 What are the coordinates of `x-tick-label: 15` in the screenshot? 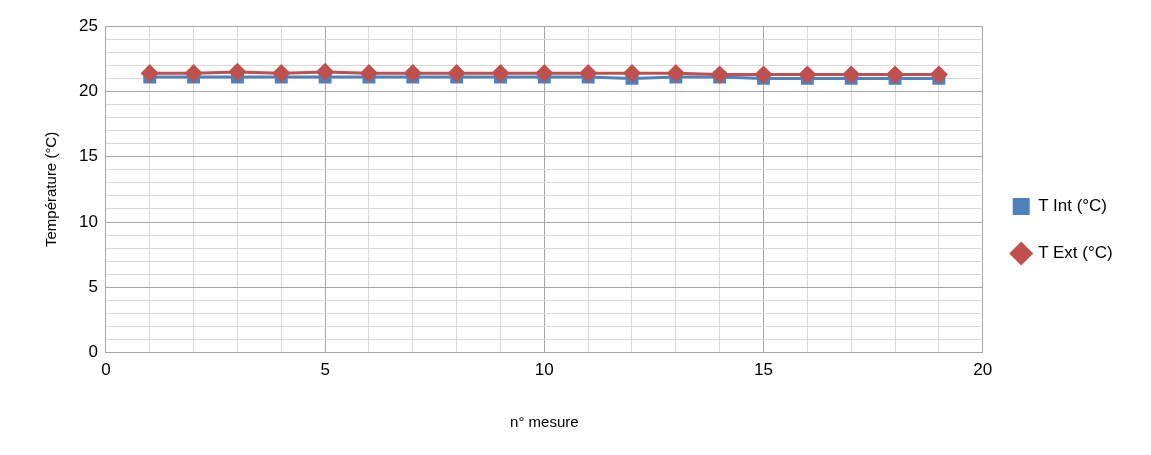 It's located at (763, 370).